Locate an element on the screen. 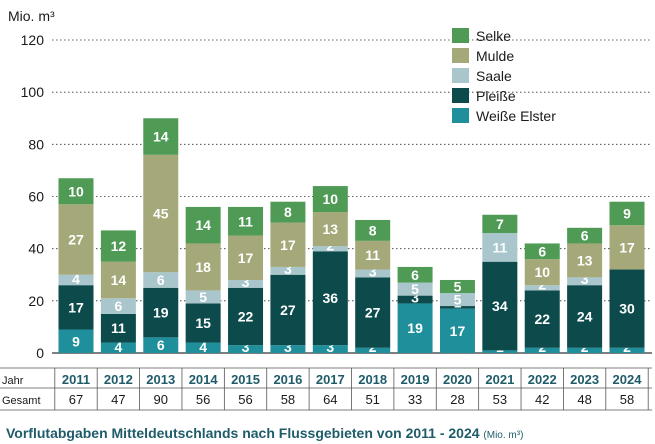 The height and width of the screenshot is (444, 655). data-label: 27 is located at coordinates (288, 310).